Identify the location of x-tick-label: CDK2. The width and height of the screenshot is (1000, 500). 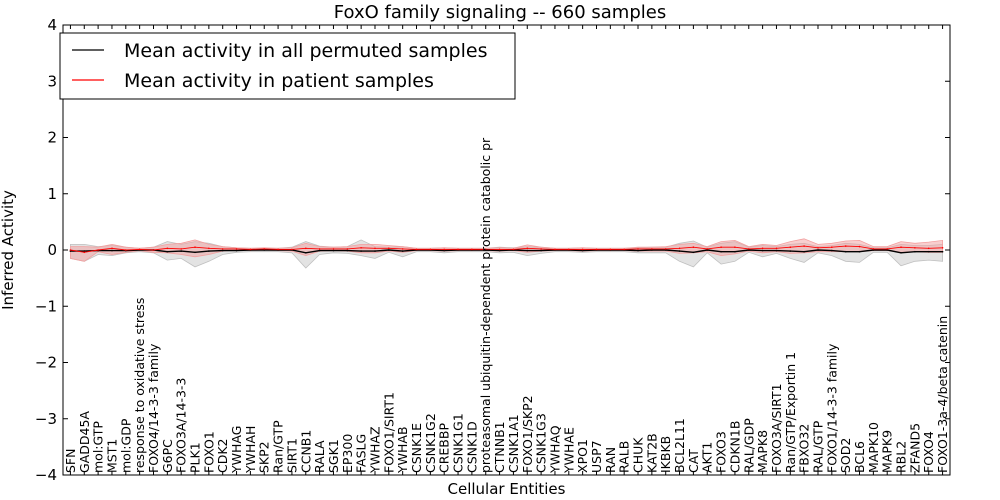
(222, 455).